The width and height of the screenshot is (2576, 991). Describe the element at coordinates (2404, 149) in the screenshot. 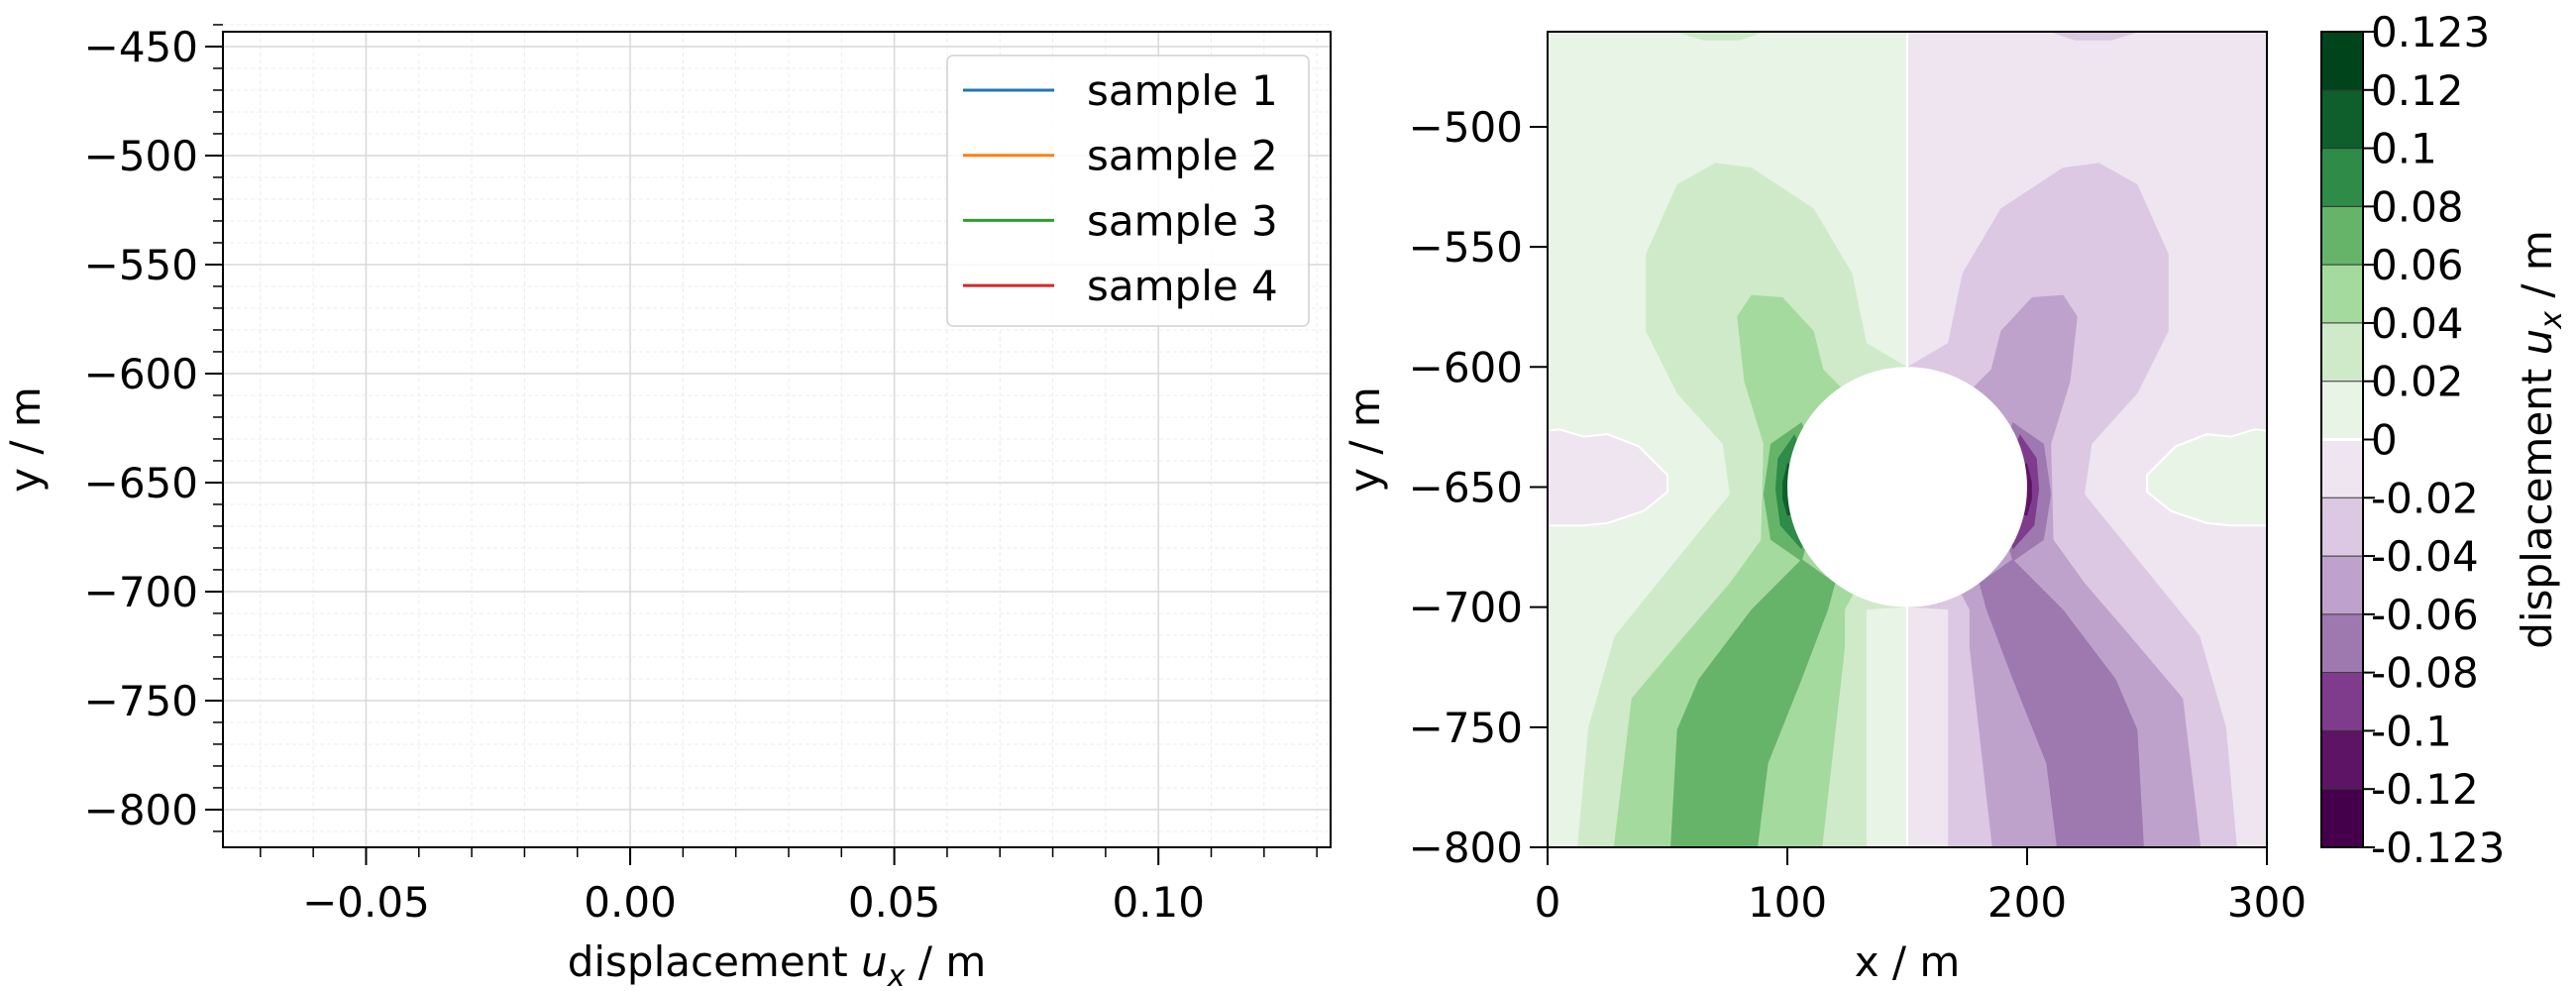

I see `colorbar-tick-label: 0.1` at that location.